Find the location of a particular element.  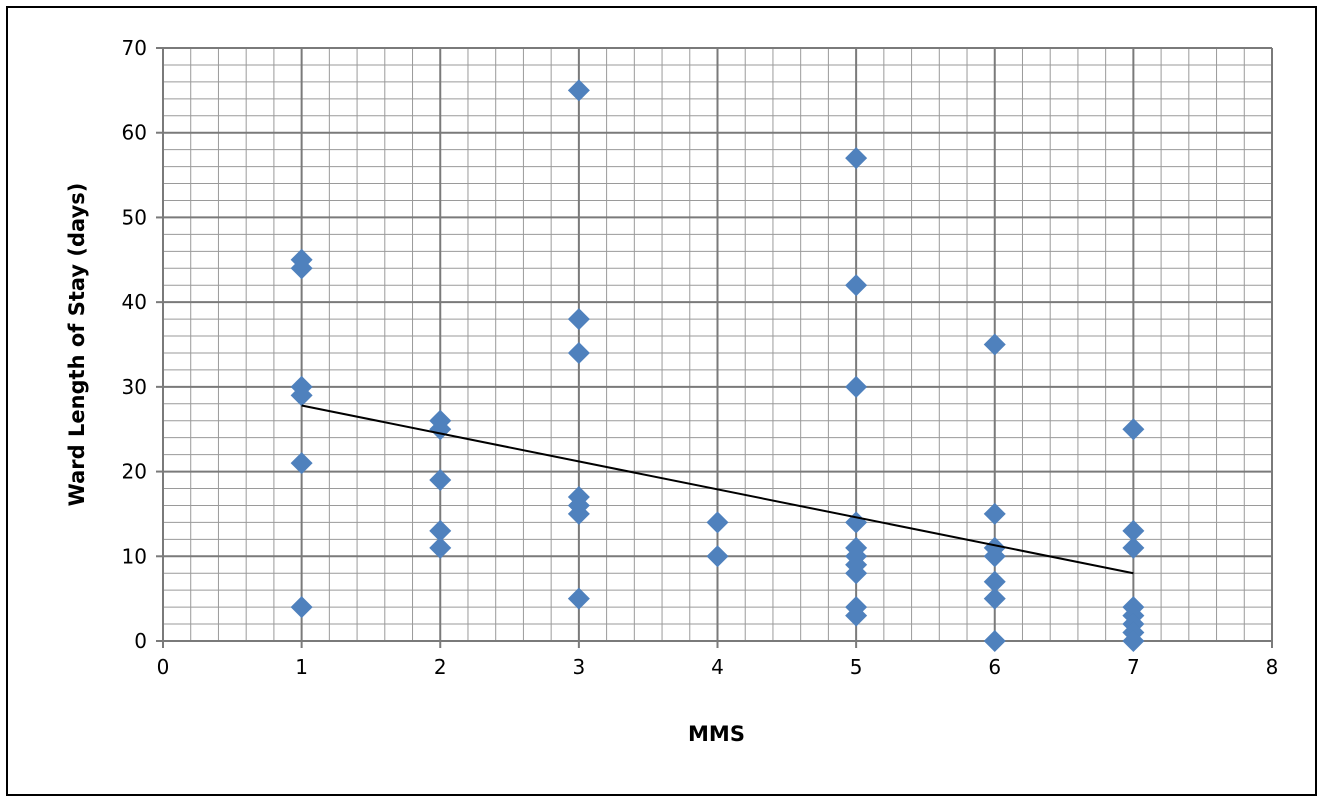

y-tick-labels: 0 10 20 30 40 50 60 70 is located at coordinates (134, 344).